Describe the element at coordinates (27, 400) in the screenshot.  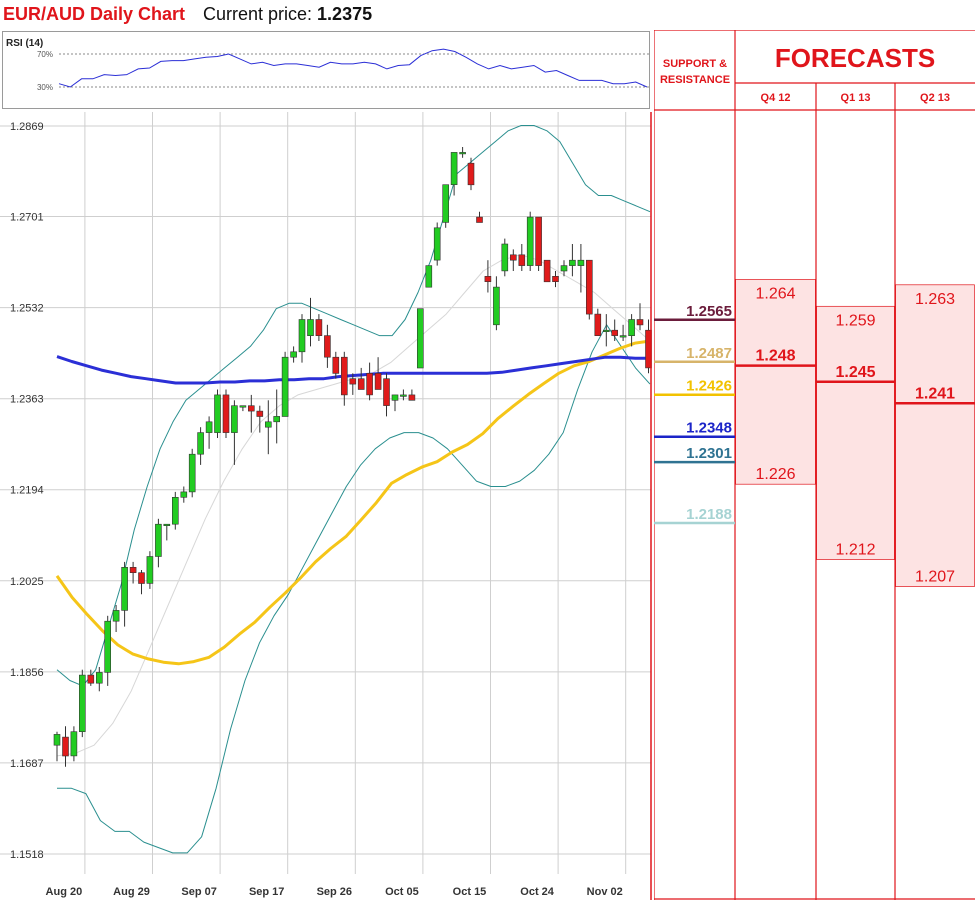
I see `y-tick-label: 1.2363` at that location.